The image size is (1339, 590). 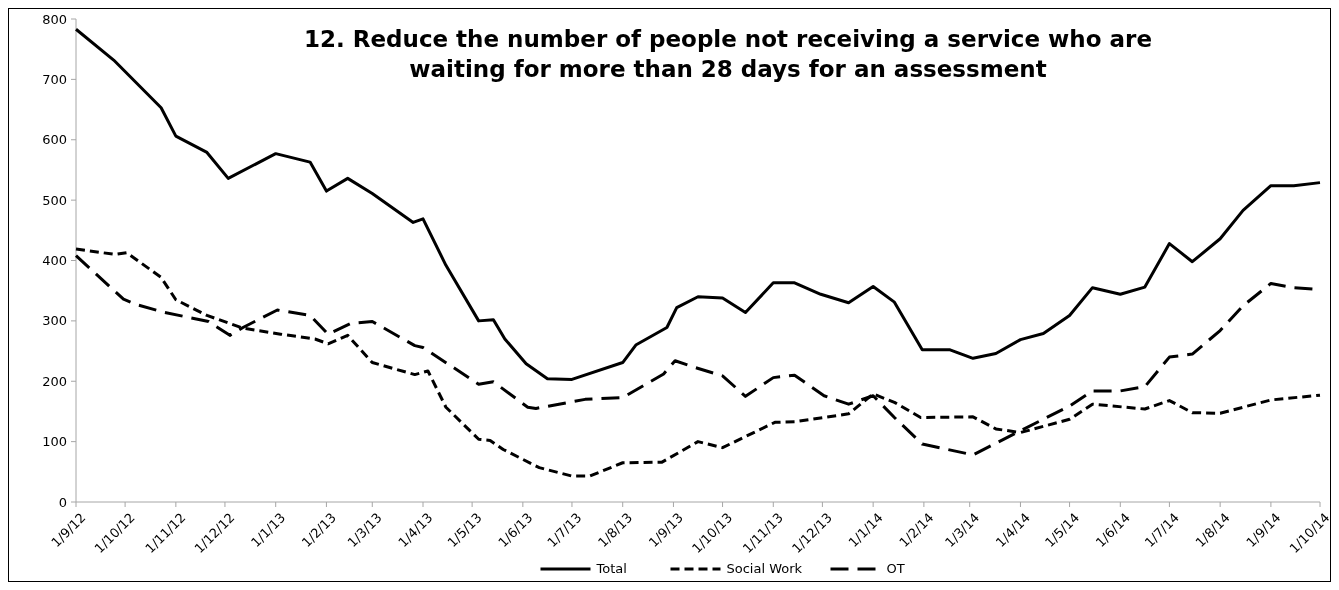 I want to click on y-tick-label: 700, so click(x=54, y=79).